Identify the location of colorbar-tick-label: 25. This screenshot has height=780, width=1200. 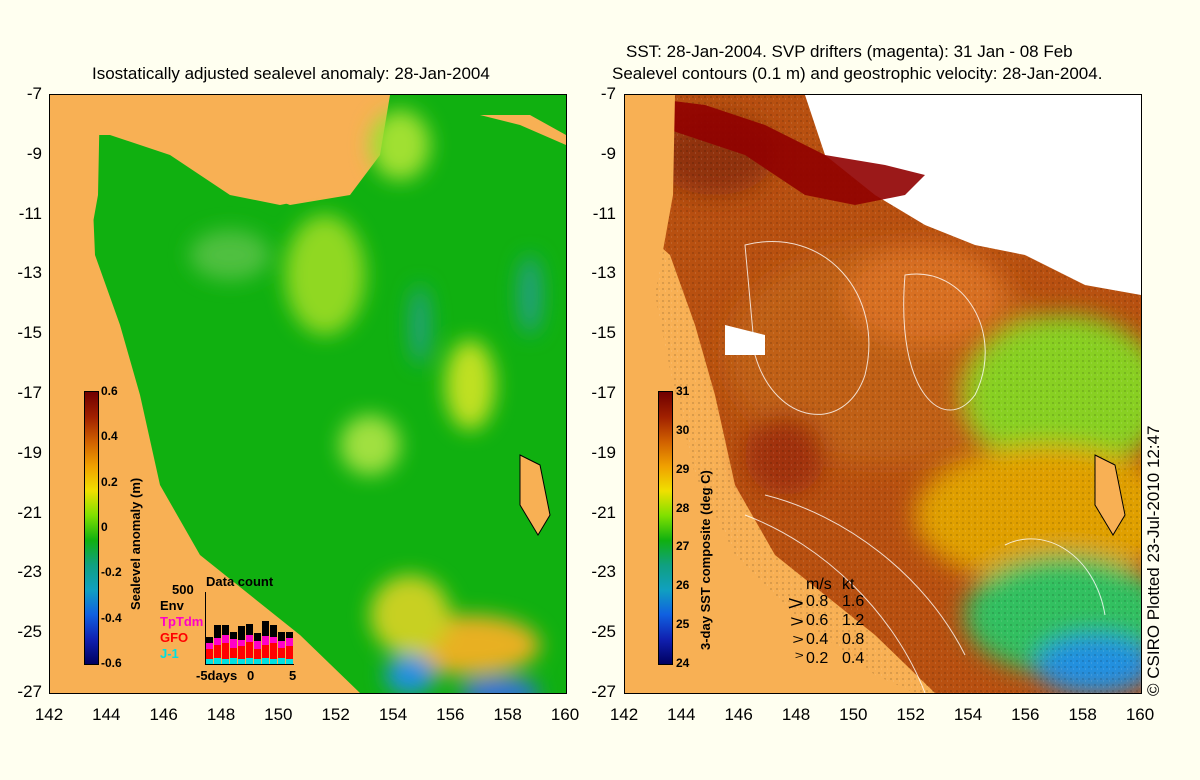
(683, 624).